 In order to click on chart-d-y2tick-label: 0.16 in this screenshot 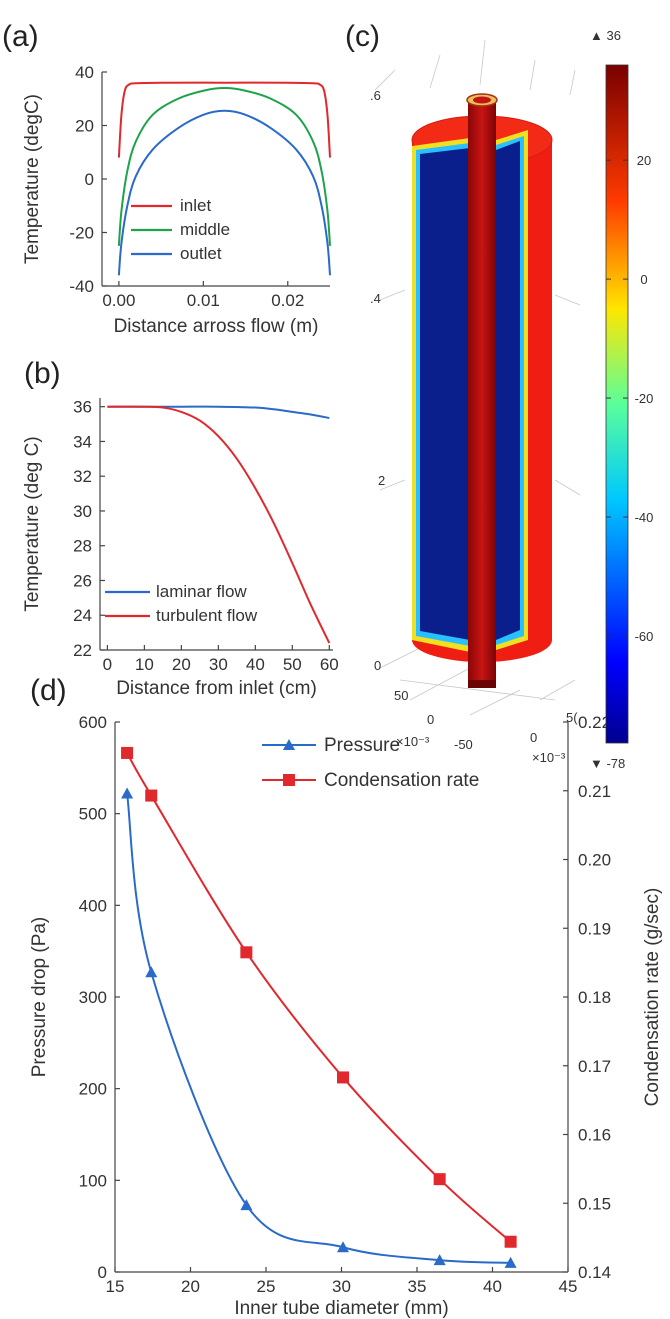, I will do `click(594, 1135)`.